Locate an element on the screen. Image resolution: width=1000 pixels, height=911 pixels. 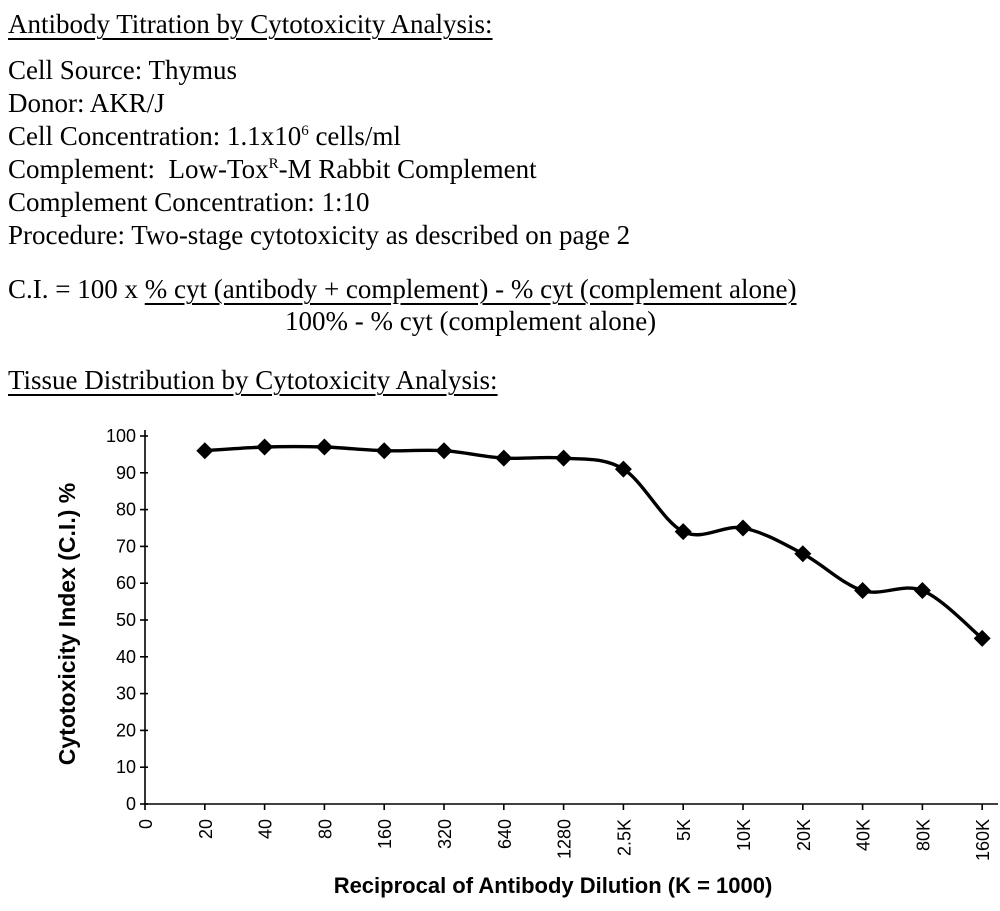
x-tick-label: 160 is located at coordinates (385, 834).